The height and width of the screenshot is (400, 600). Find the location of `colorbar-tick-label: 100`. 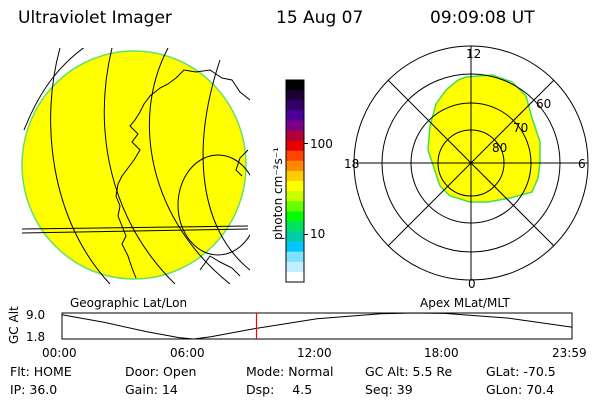

colorbar-tick-label: 100 is located at coordinates (321, 143).